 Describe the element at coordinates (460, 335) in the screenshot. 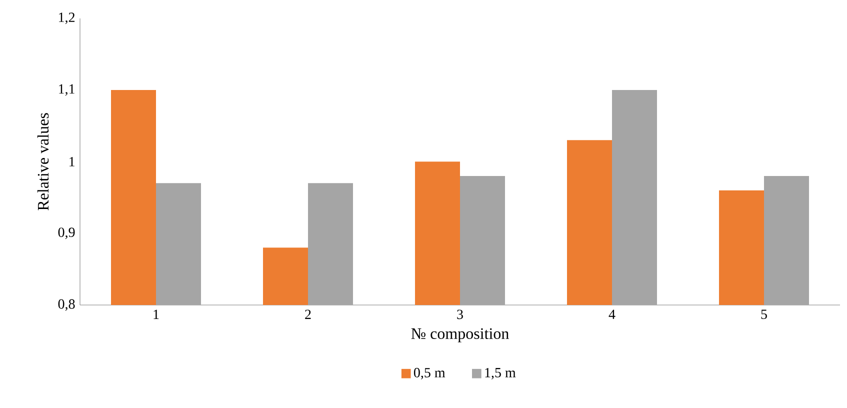

I see `x-axis-title: № composition` at that location.